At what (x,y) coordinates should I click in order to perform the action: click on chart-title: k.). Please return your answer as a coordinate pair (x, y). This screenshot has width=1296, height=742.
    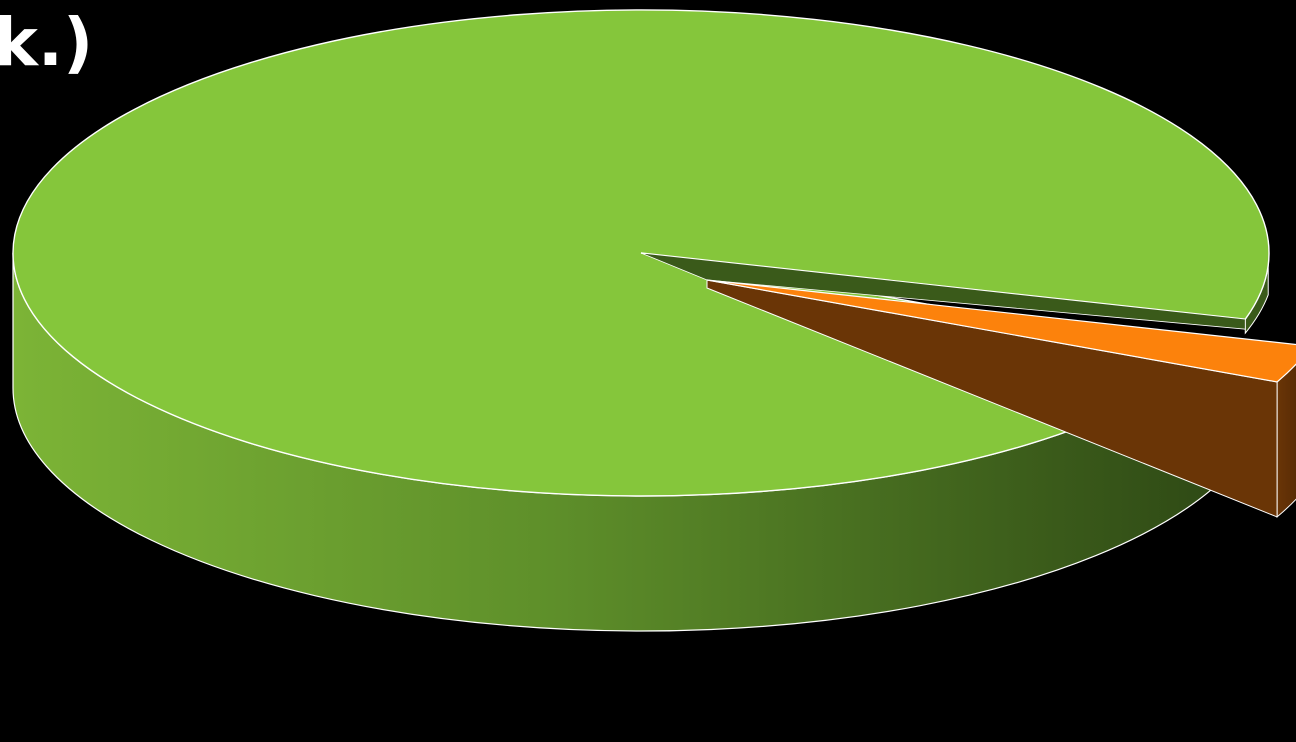
    Looking at the image, I should click on (47, 42).